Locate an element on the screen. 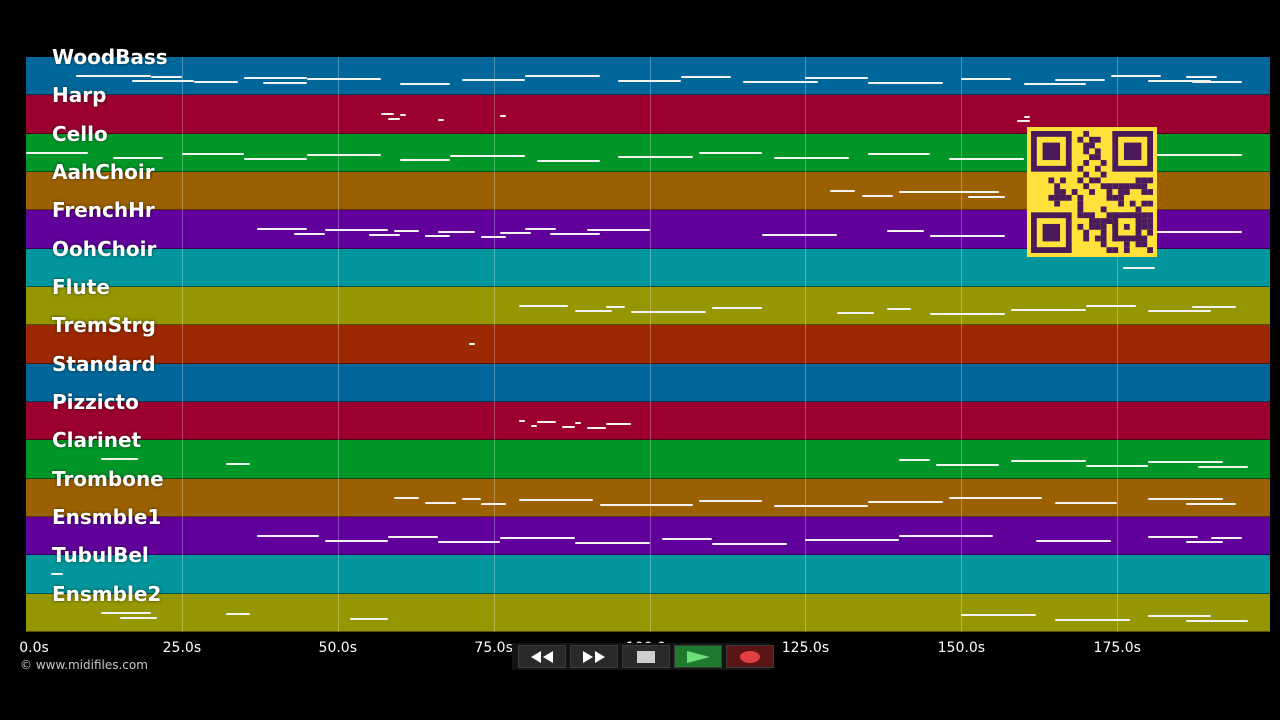  time-tick-label: 150.0s is located at coordinates (961, 648).